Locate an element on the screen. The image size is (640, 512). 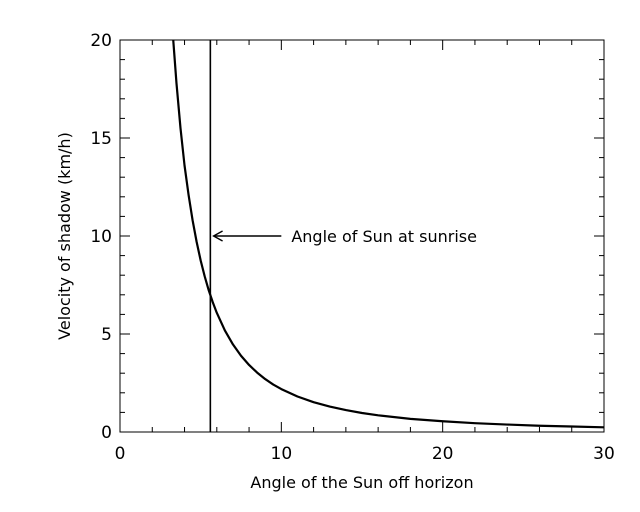
x-tick-label: 20 is located at coordinates (443, 454).